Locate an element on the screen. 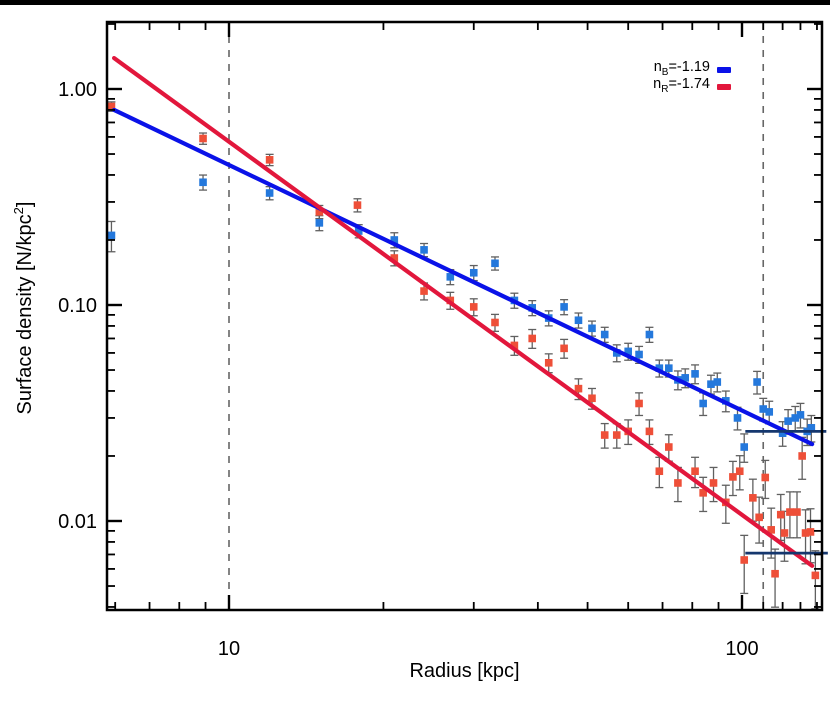 The height and width of the screenshot is (701, 830). x-tick-label: 10 is located at coordinates (229, 649).